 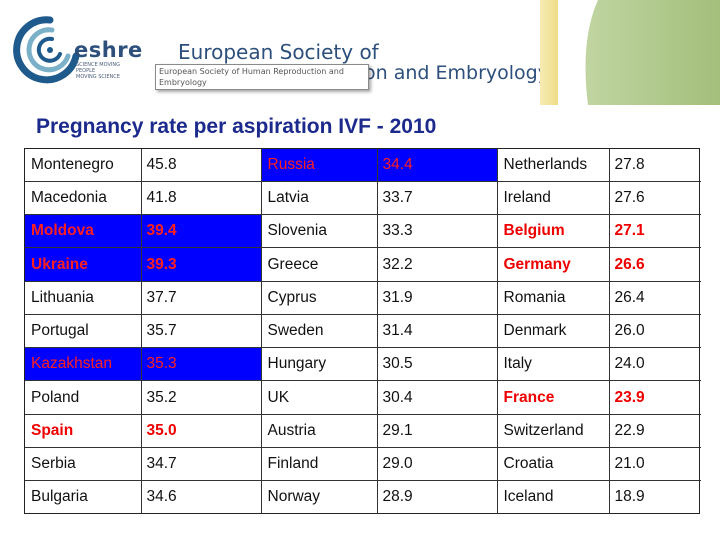 I want to click on country-cell: Spain, so click(x=83, y=430).